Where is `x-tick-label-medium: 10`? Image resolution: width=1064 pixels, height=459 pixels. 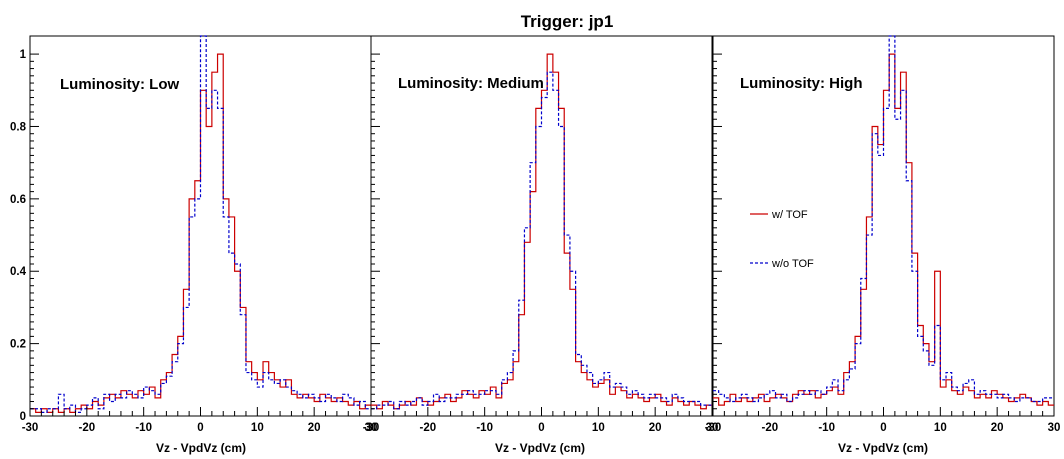
x-tick-label-medium: 10 is located at coordinates (598, 428).